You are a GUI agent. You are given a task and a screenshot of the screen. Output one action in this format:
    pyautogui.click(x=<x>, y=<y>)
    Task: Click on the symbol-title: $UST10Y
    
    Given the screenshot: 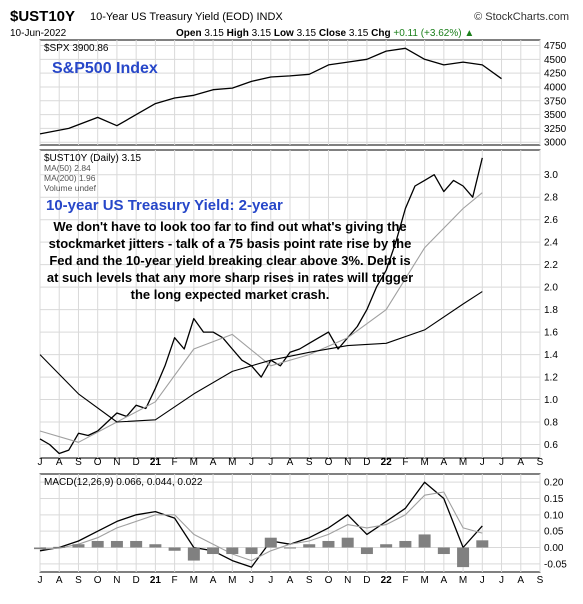 What is the action you would take?
    pyautogui.click(x=43, y=16)
    